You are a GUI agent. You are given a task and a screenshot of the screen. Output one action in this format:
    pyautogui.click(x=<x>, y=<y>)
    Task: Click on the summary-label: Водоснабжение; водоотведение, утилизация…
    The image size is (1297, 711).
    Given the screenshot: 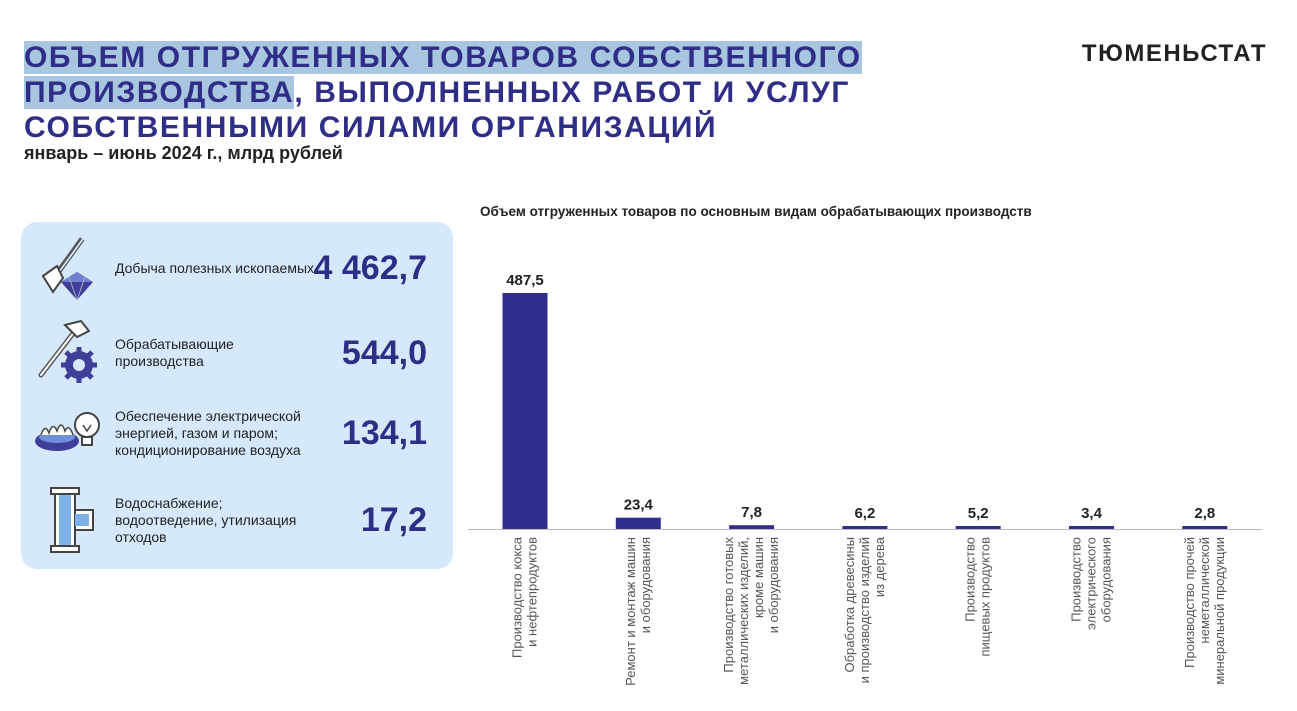 What is the action you would take?
    pyautogui.click(x=206, y=519)
    